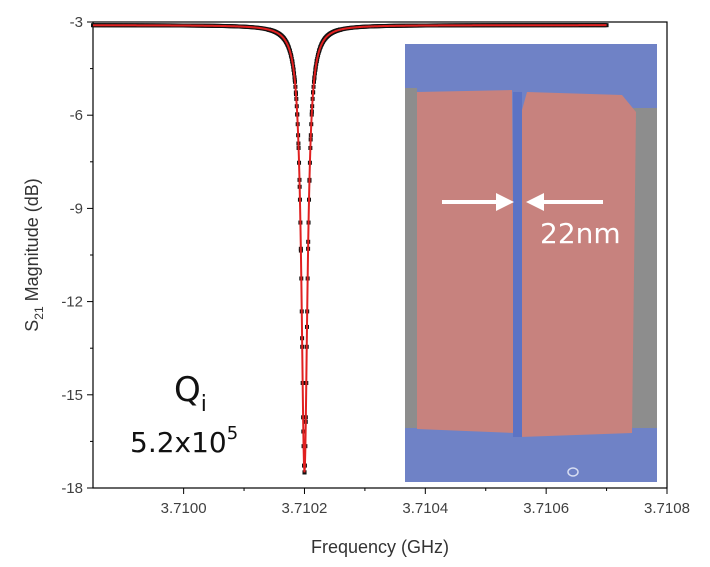 The height and width of the screenshot is (567, 710). Describe the element at coordinates (380, 547) in the screenshot. I see `x-axis-title: Frequency (GHz)` at that location.